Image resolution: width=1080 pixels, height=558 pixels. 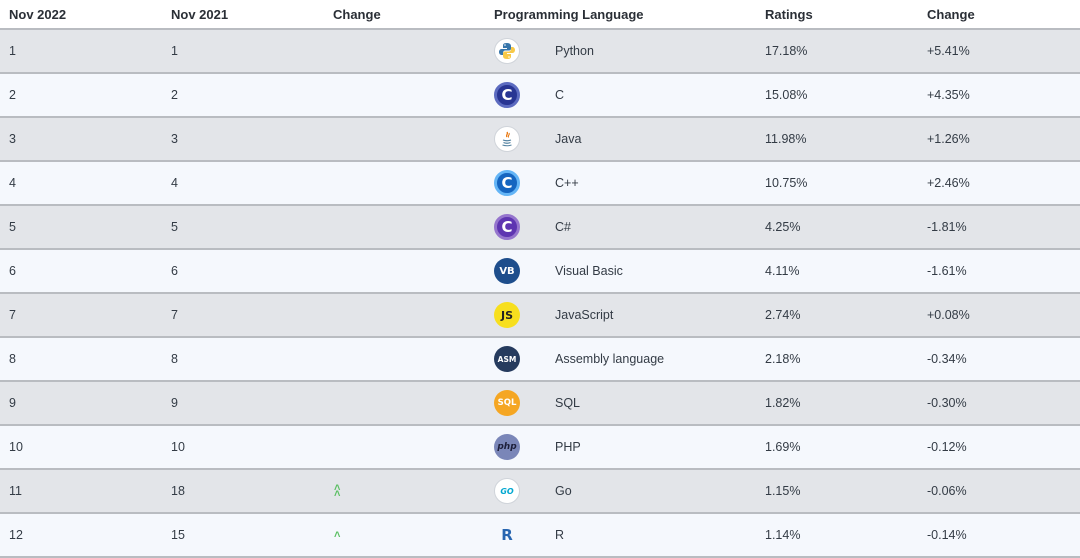 I want to click on rank-nov-2022: 11, so click(x=15, y=491).